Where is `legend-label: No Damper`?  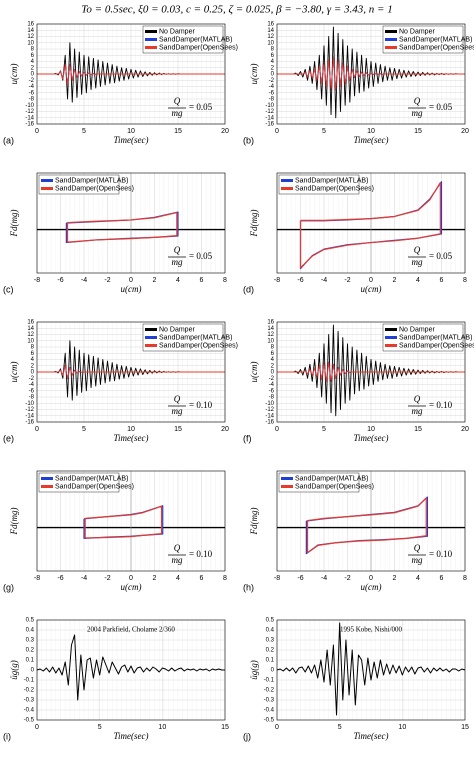
legend-label: No Damper is located at coordinates (177, 329).